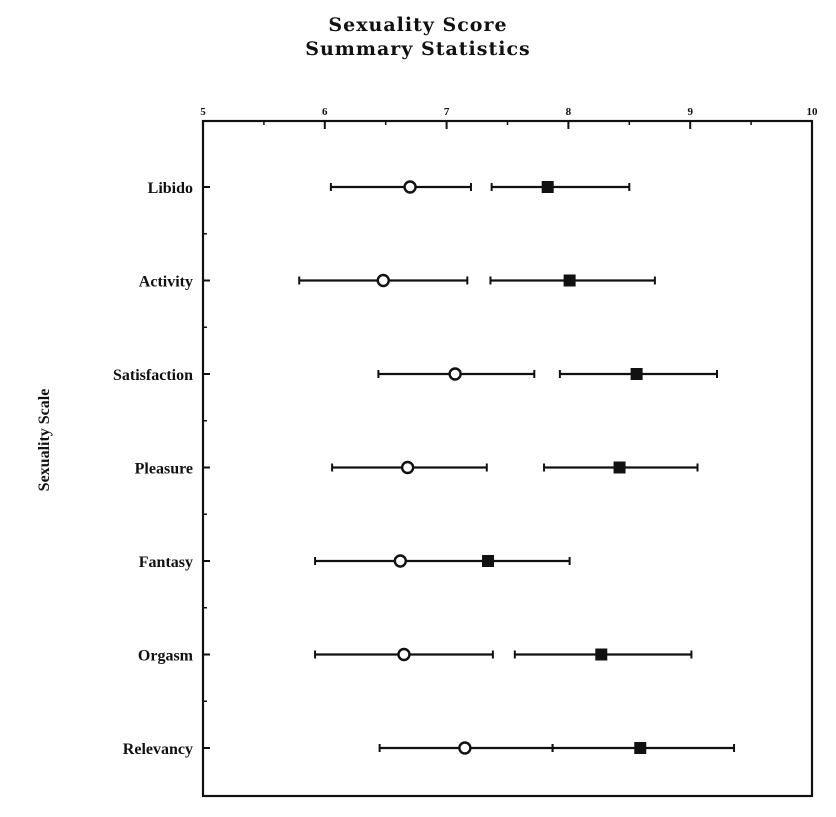 This screenshot has width=836, height=817. What do you see at coordinates (690, 112) in the screenshot?
I see `x-tick-label: 9` at bounding box center [690, 112].